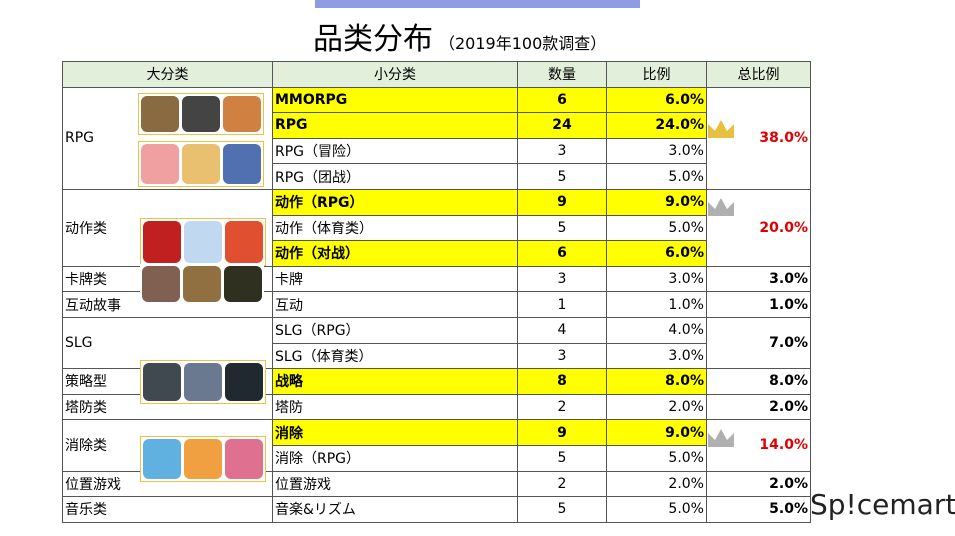  I want to click on sub-category-cell: SLG（RPG）, so click(395, 330).